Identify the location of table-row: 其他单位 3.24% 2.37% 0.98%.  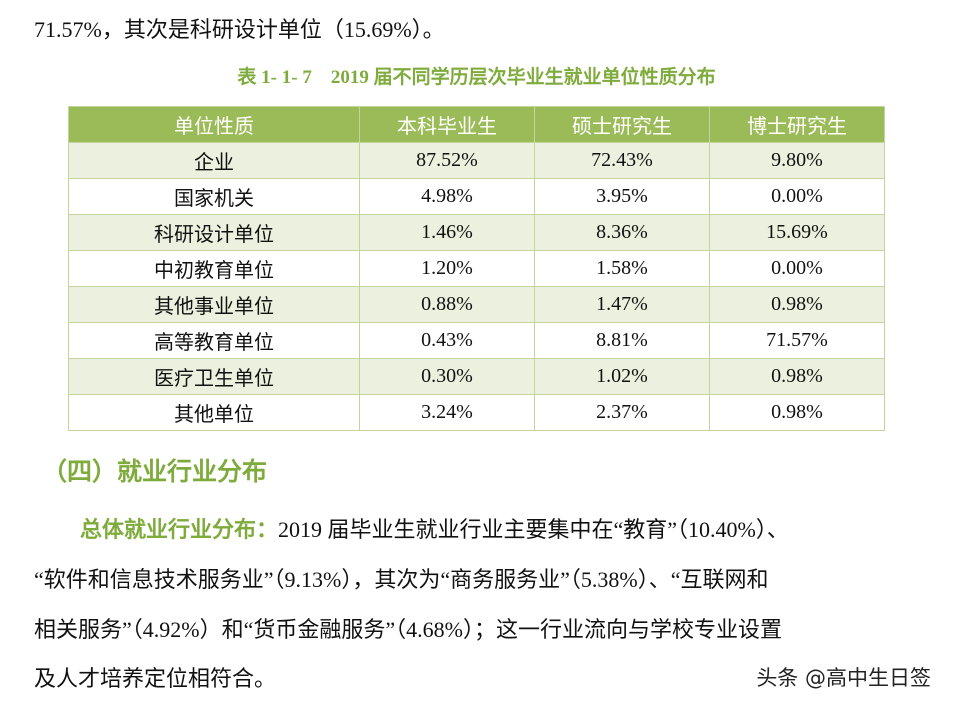
(476, 412).